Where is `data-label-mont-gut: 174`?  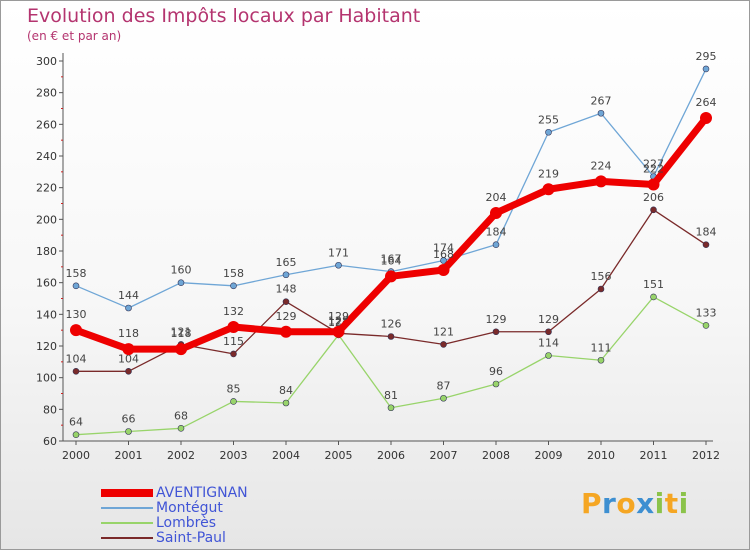
data-label-mont-gut: 174 is located at coordinates (443, 248).